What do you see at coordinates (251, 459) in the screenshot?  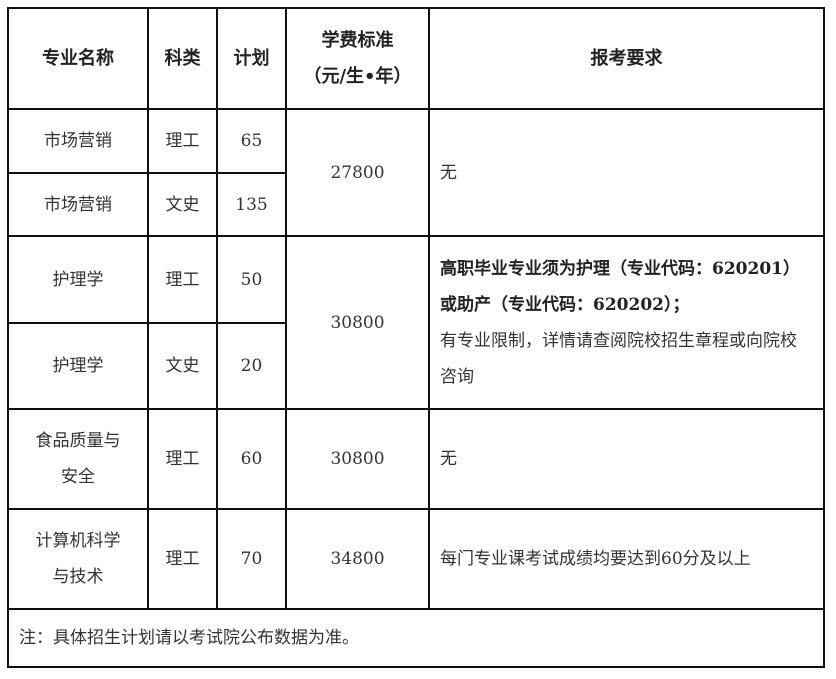 I see `plan-cell: 60` at bounding box center [251, 459].